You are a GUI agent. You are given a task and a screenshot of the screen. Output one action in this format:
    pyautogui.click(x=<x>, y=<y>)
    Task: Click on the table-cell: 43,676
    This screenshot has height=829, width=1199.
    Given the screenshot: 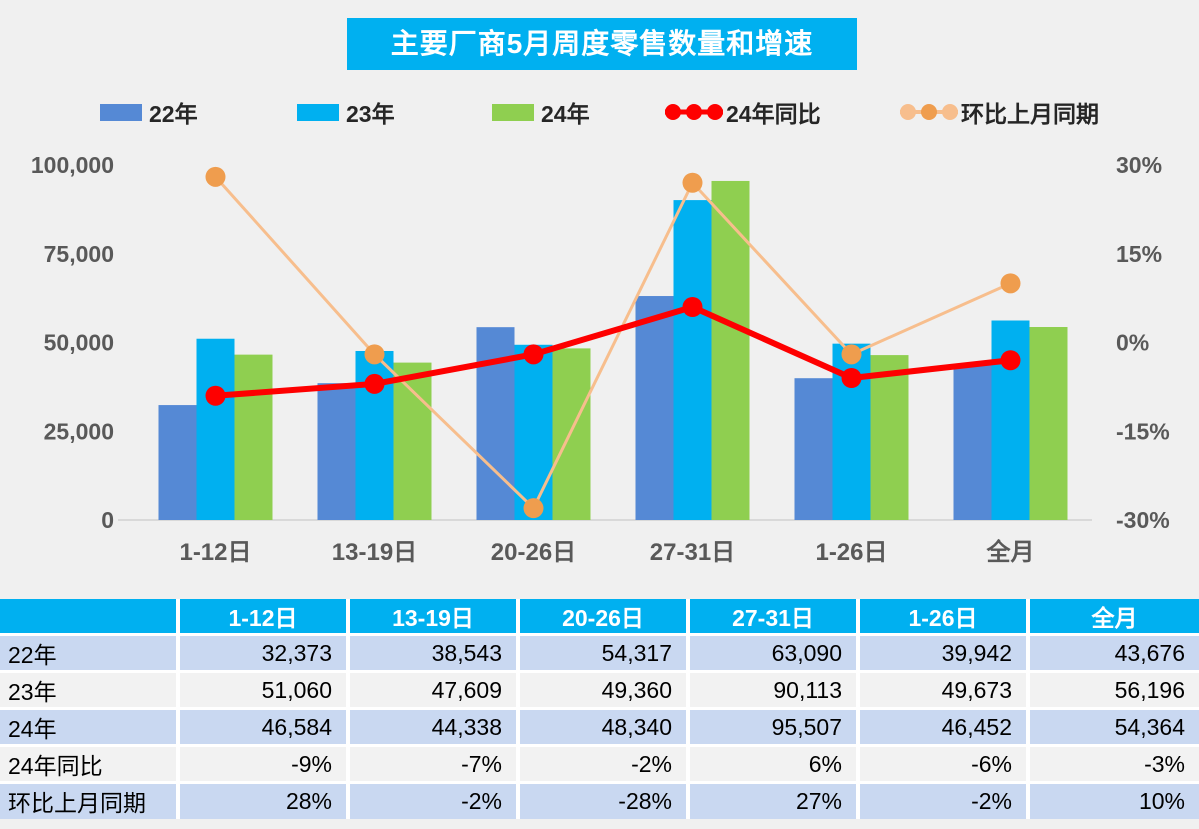 What is the action you would take?
    pyautogui.click(x=1112, y=652)
    